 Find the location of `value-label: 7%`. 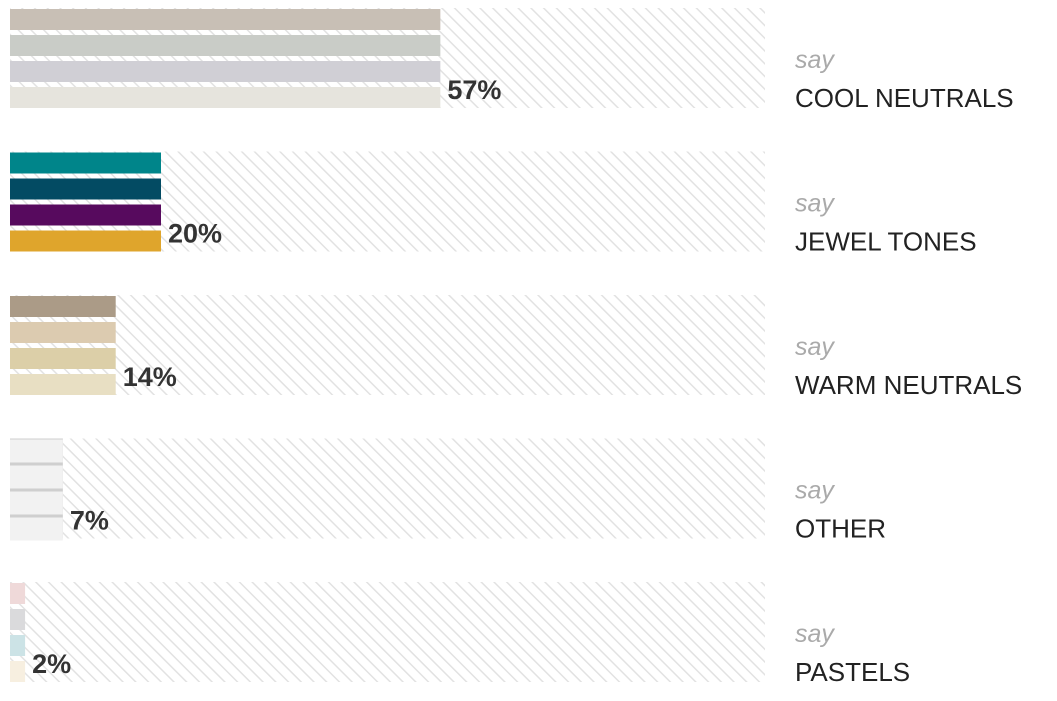

value-label: 7% is located at coordinates (89, 521).